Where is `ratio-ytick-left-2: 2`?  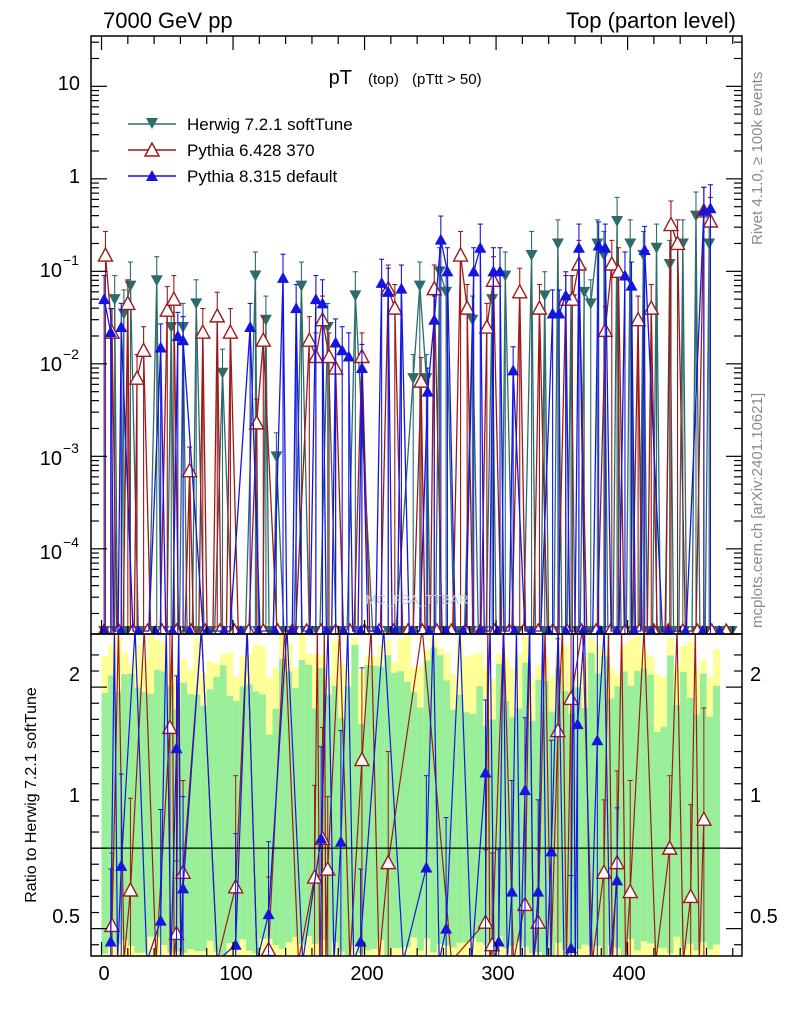
ratio-ytick-left-2: 2 is located at coordinates (74, 675).